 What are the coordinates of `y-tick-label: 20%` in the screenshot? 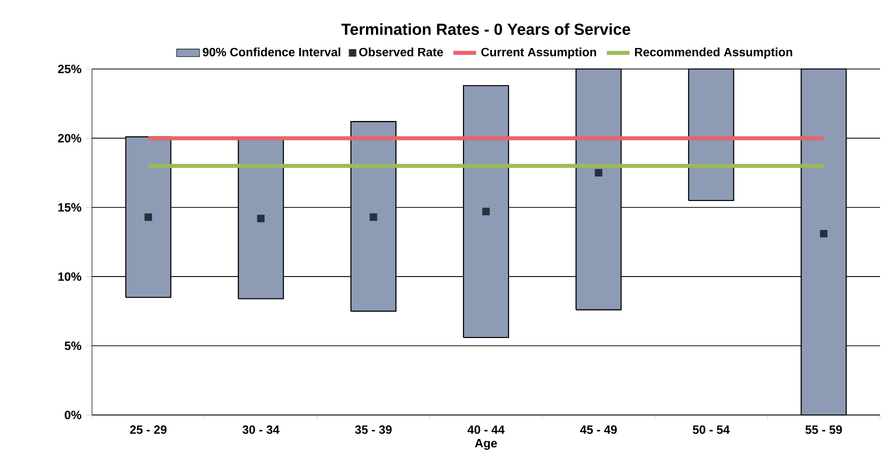 It's located at (70, 138).